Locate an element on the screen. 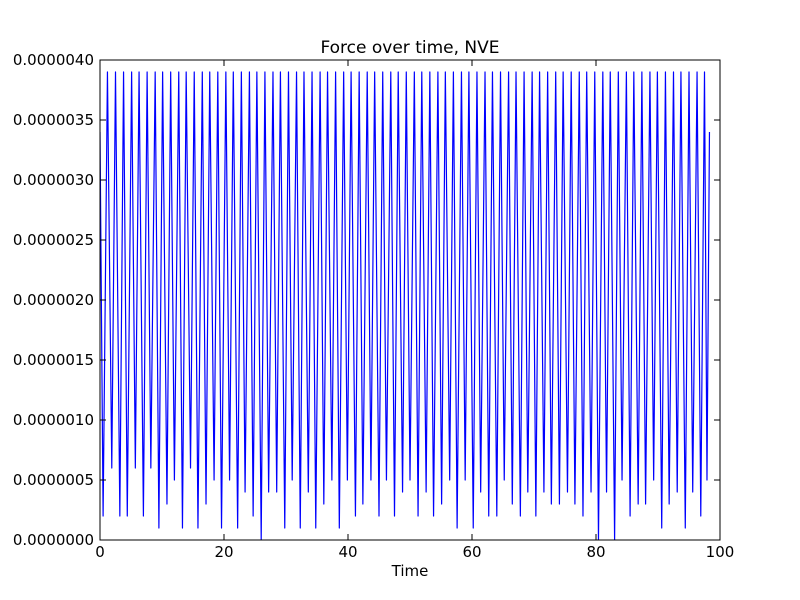 The image size is (800, 600). x-tick-label: 20 is located at coordinates (223, 552).